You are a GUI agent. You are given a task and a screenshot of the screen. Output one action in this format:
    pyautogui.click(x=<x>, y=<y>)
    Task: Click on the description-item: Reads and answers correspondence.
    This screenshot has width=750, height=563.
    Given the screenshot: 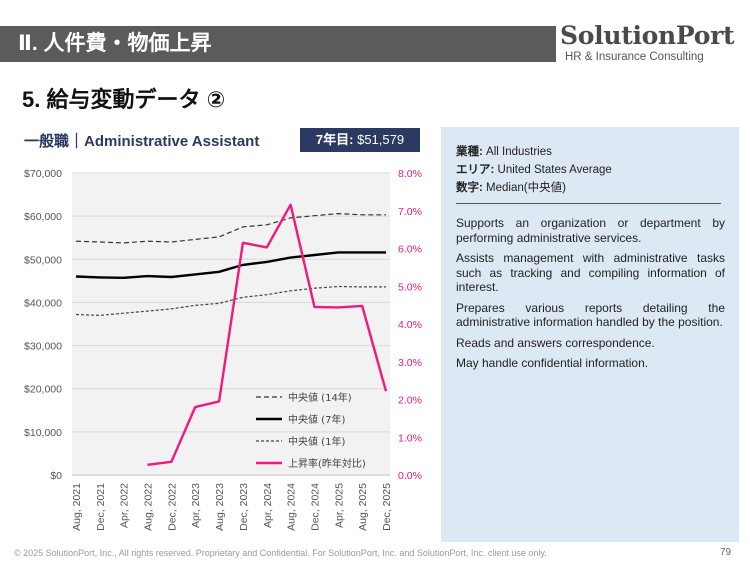 What is the action you would take?
    pyautogui.click(x=555, y=342)
    